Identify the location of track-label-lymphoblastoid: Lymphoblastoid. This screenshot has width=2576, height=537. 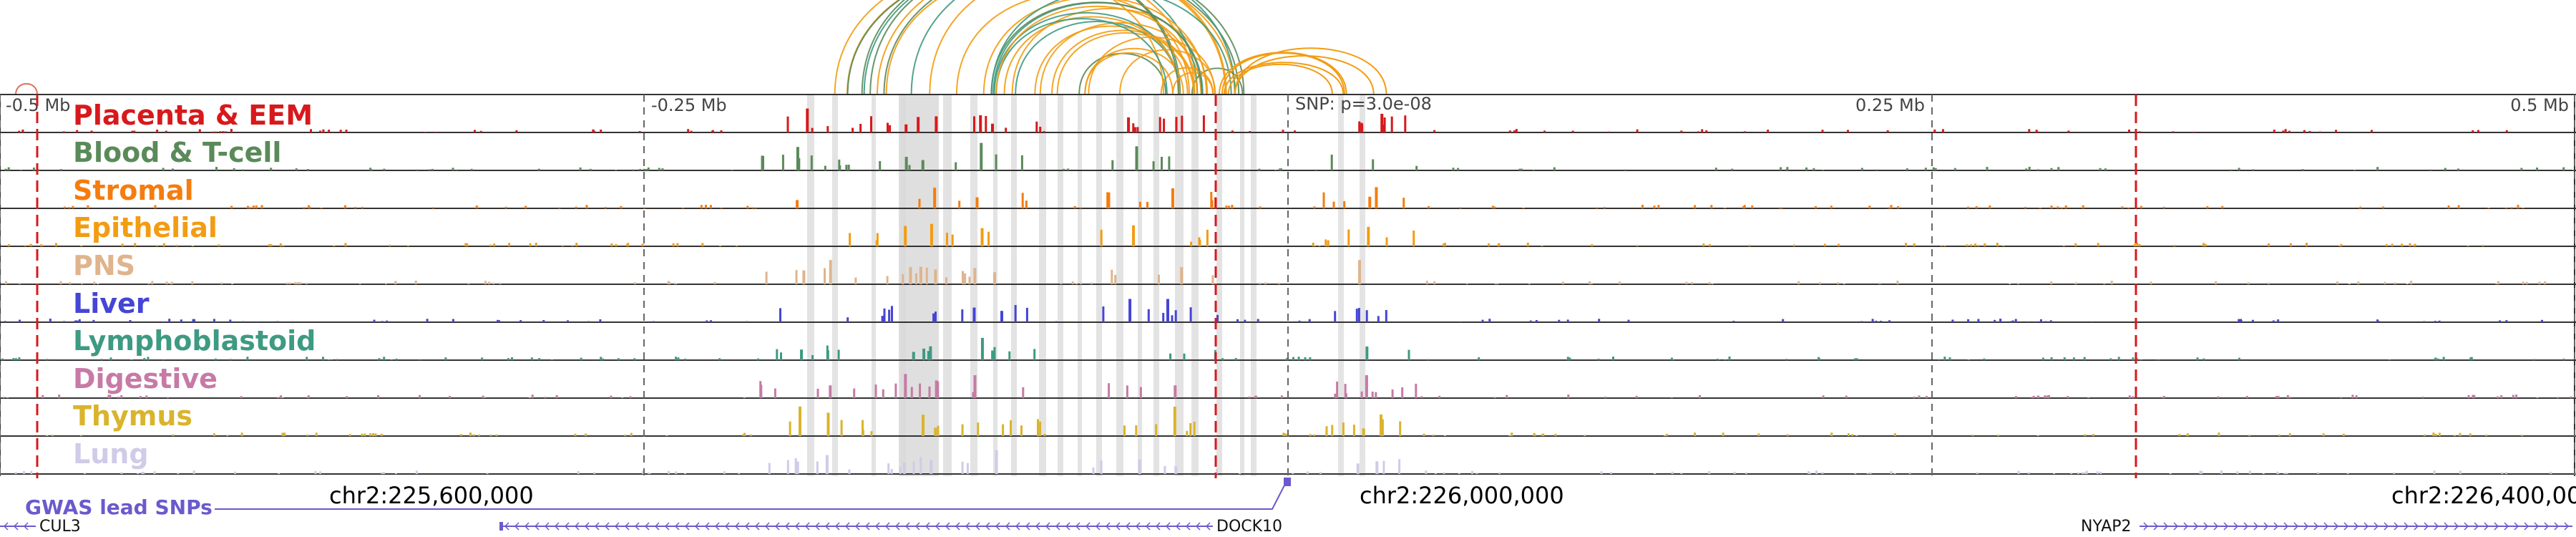
(194, 341).